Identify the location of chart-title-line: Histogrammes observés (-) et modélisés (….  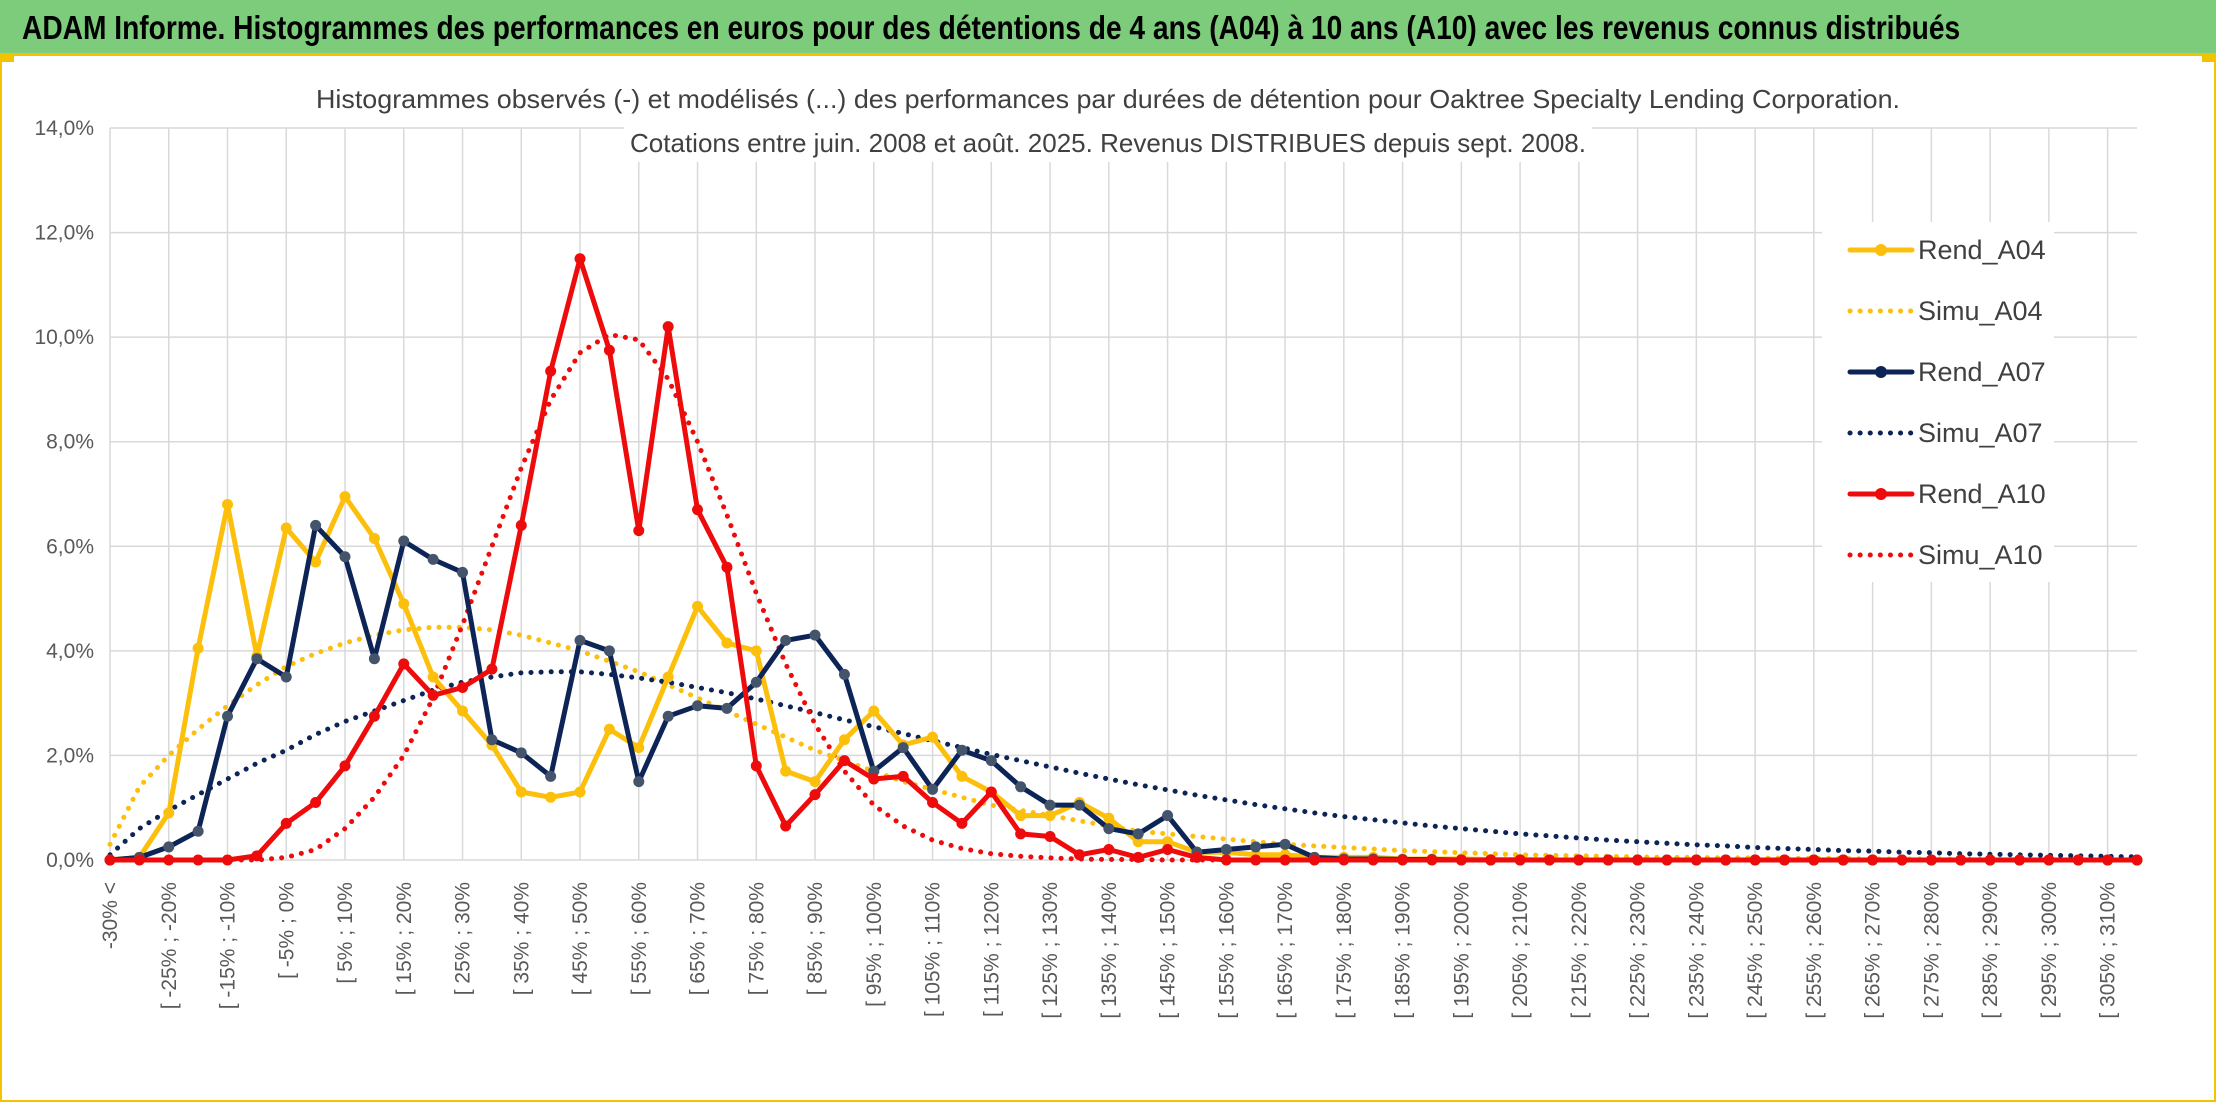
(1108, 99).